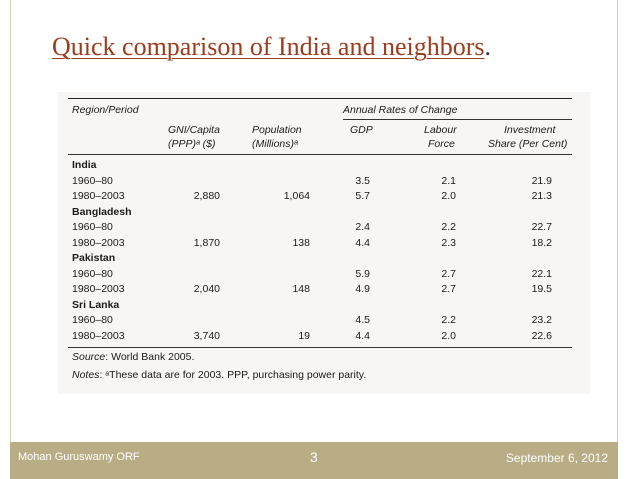 The height and width of the screenshot is (479, 638). Describe the element at coordinates (301, 289) in the screenshot. I see `cell-pop: 148` at that location.